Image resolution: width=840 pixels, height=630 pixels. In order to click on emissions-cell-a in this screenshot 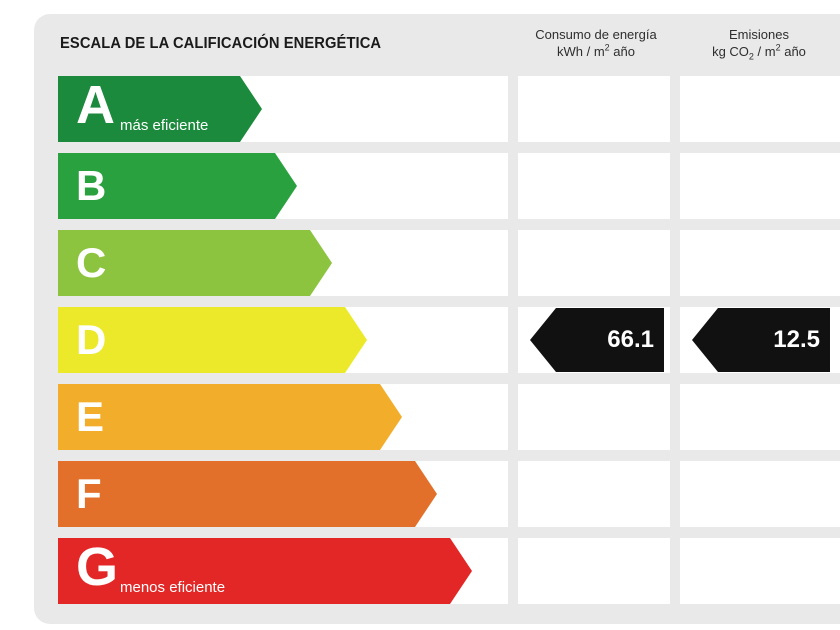, I will do `click(760, 109)`.